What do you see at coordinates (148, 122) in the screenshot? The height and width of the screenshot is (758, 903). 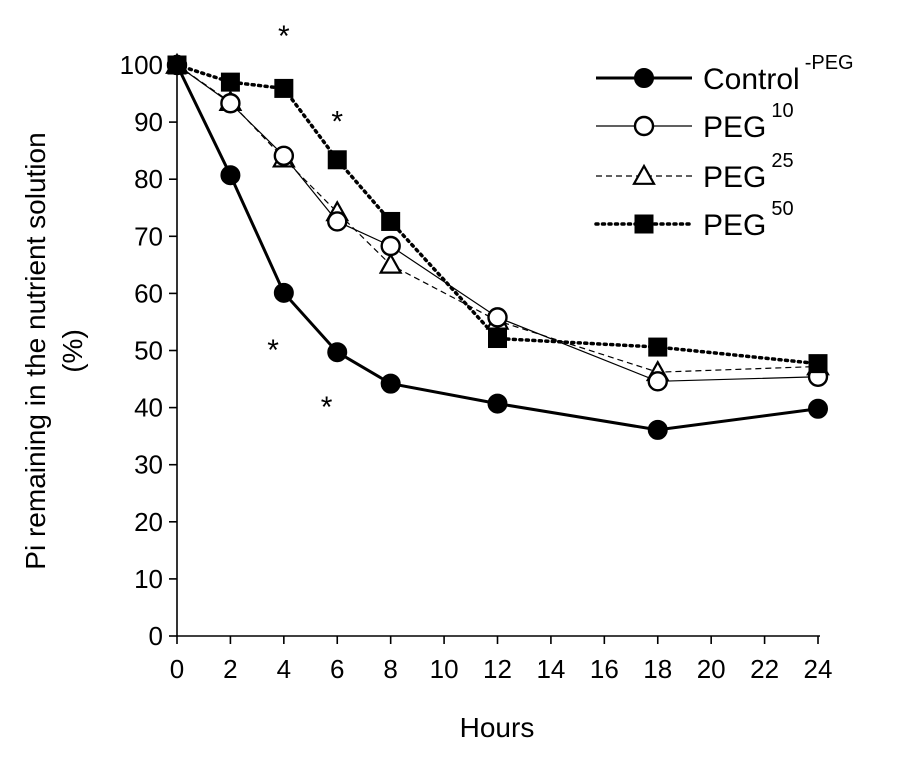 I see `y-tick-label: 90` at bounding box center [148, 122].